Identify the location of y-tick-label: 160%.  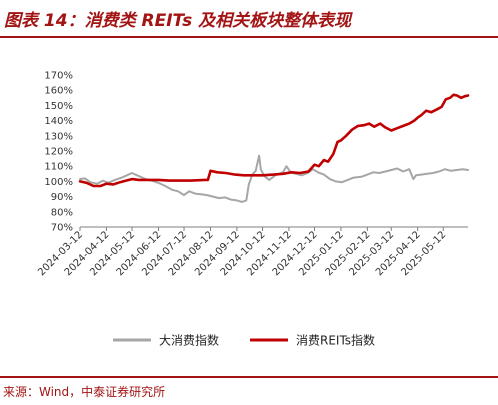
(58, 91).